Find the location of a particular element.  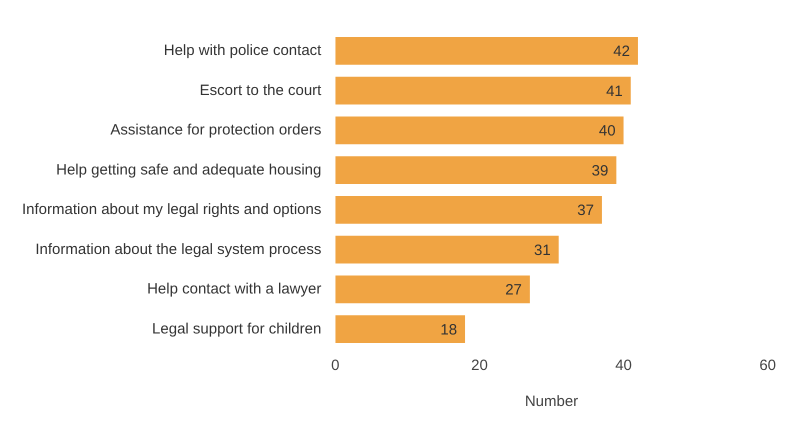

data-label: 42 is located at coordinates (621, 51).